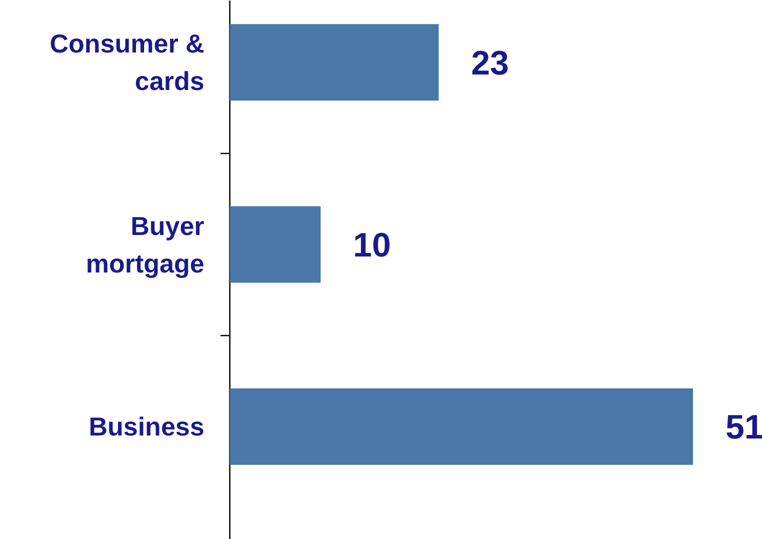  What do you see at coordinates (372, 245) in the screenshot?
I see `data-label: 10` at bounding box center [372, 245].